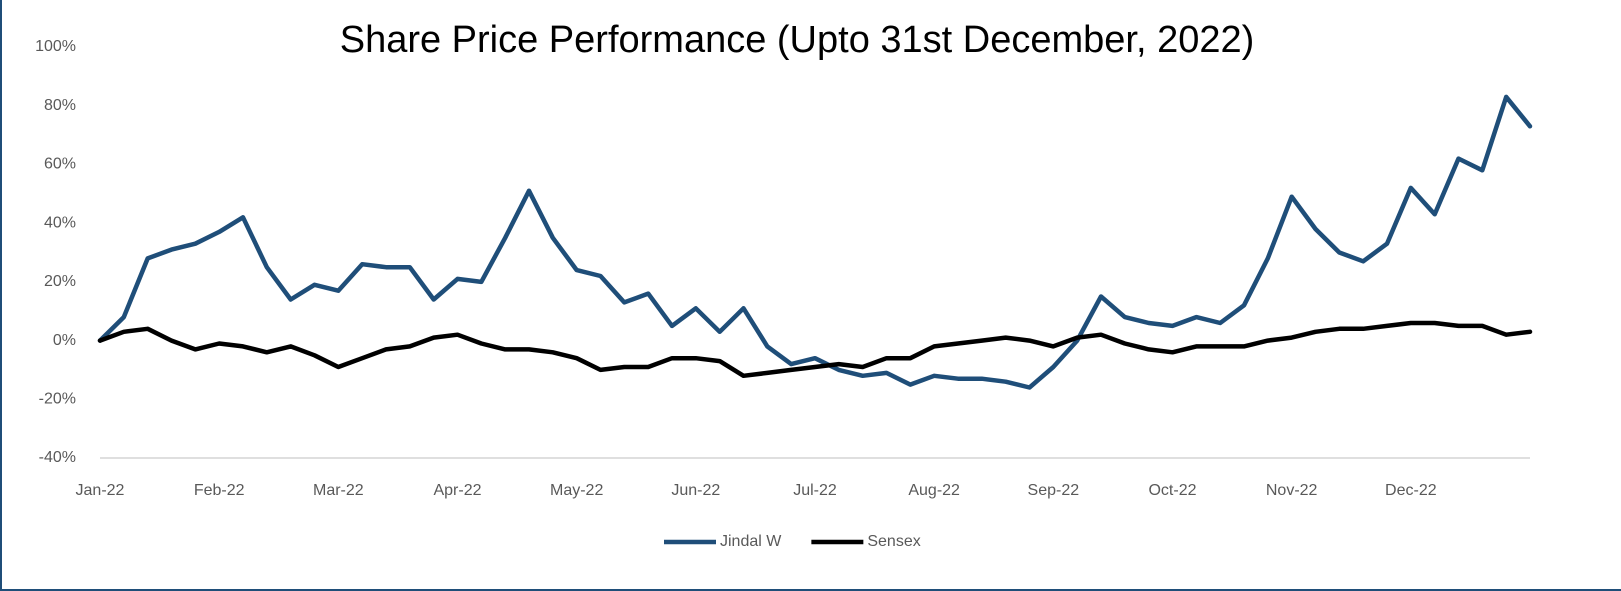 The image size is (1621, 591). Describe the element at coordinates (64, 340) in the screenshot. I see `y-tick-label: 0%` at that location.